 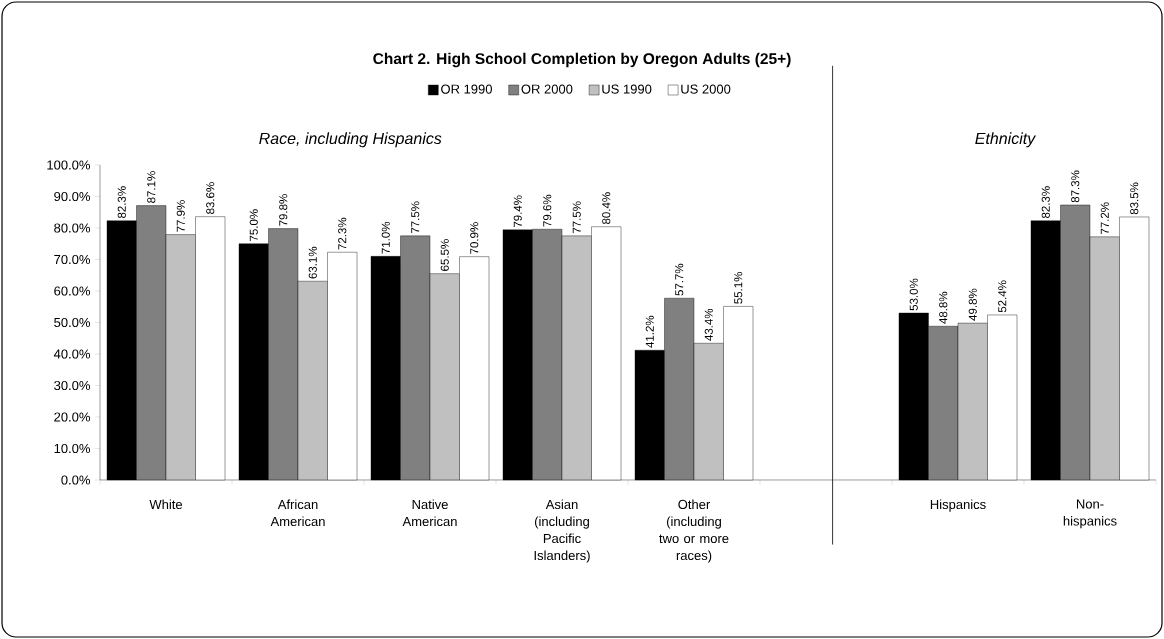 I want to click on data-label: 79.8%, so click(x=283, y=210).